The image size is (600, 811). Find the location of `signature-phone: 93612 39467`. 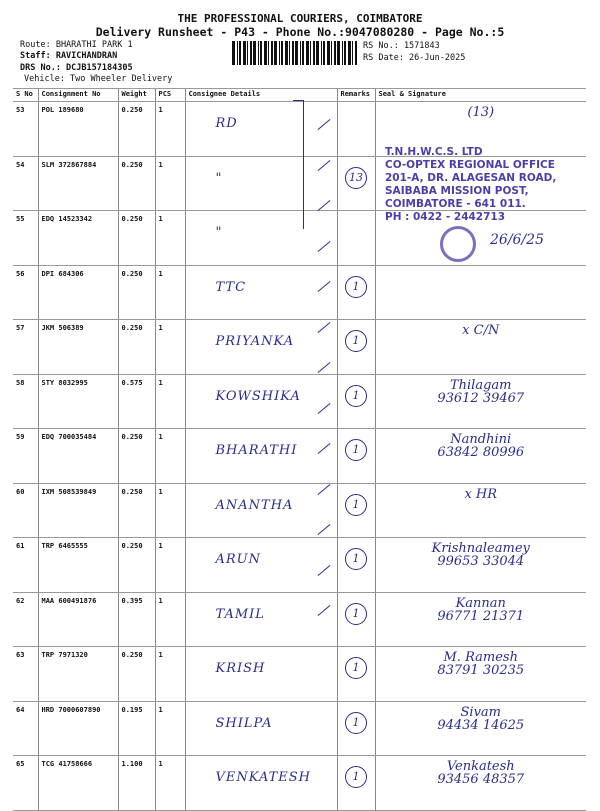

signature-phone: 93612 39467 is located at coordinates (481, 398).